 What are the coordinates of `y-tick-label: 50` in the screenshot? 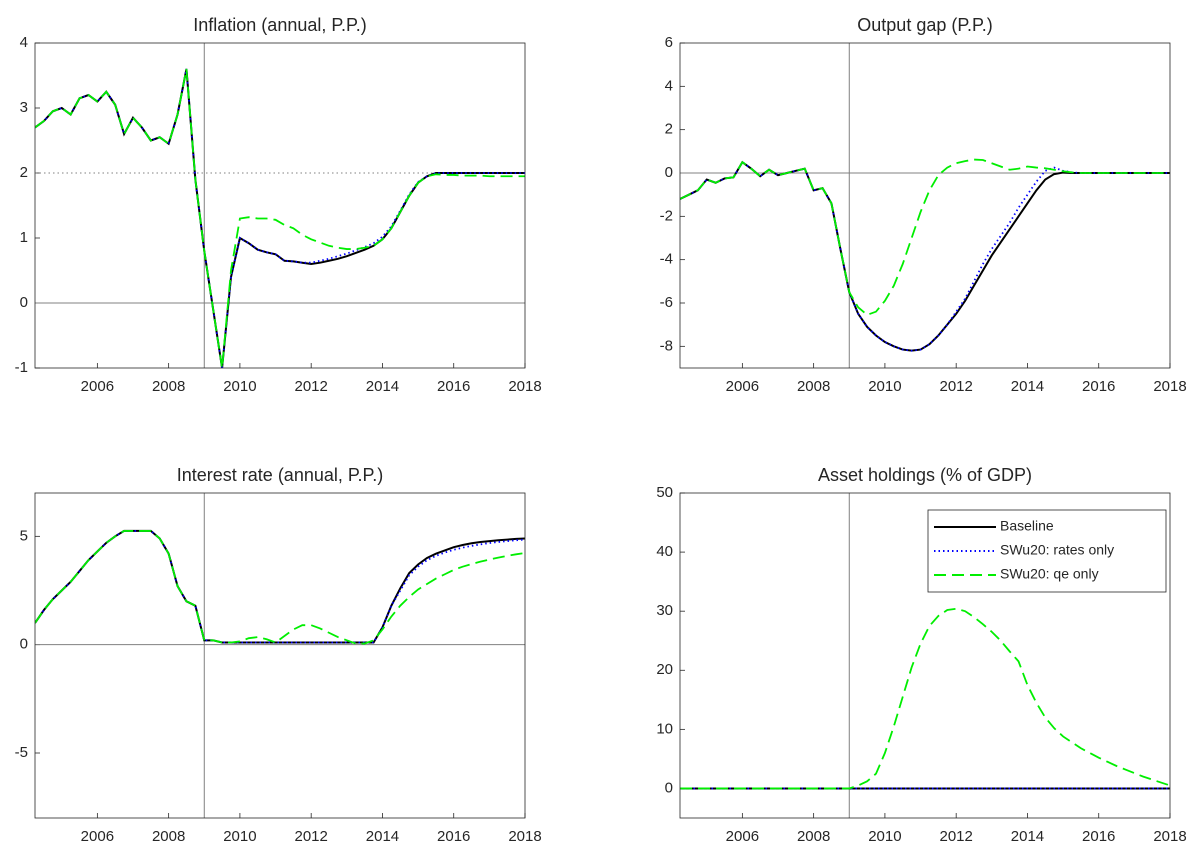 It's located at (664, 492).